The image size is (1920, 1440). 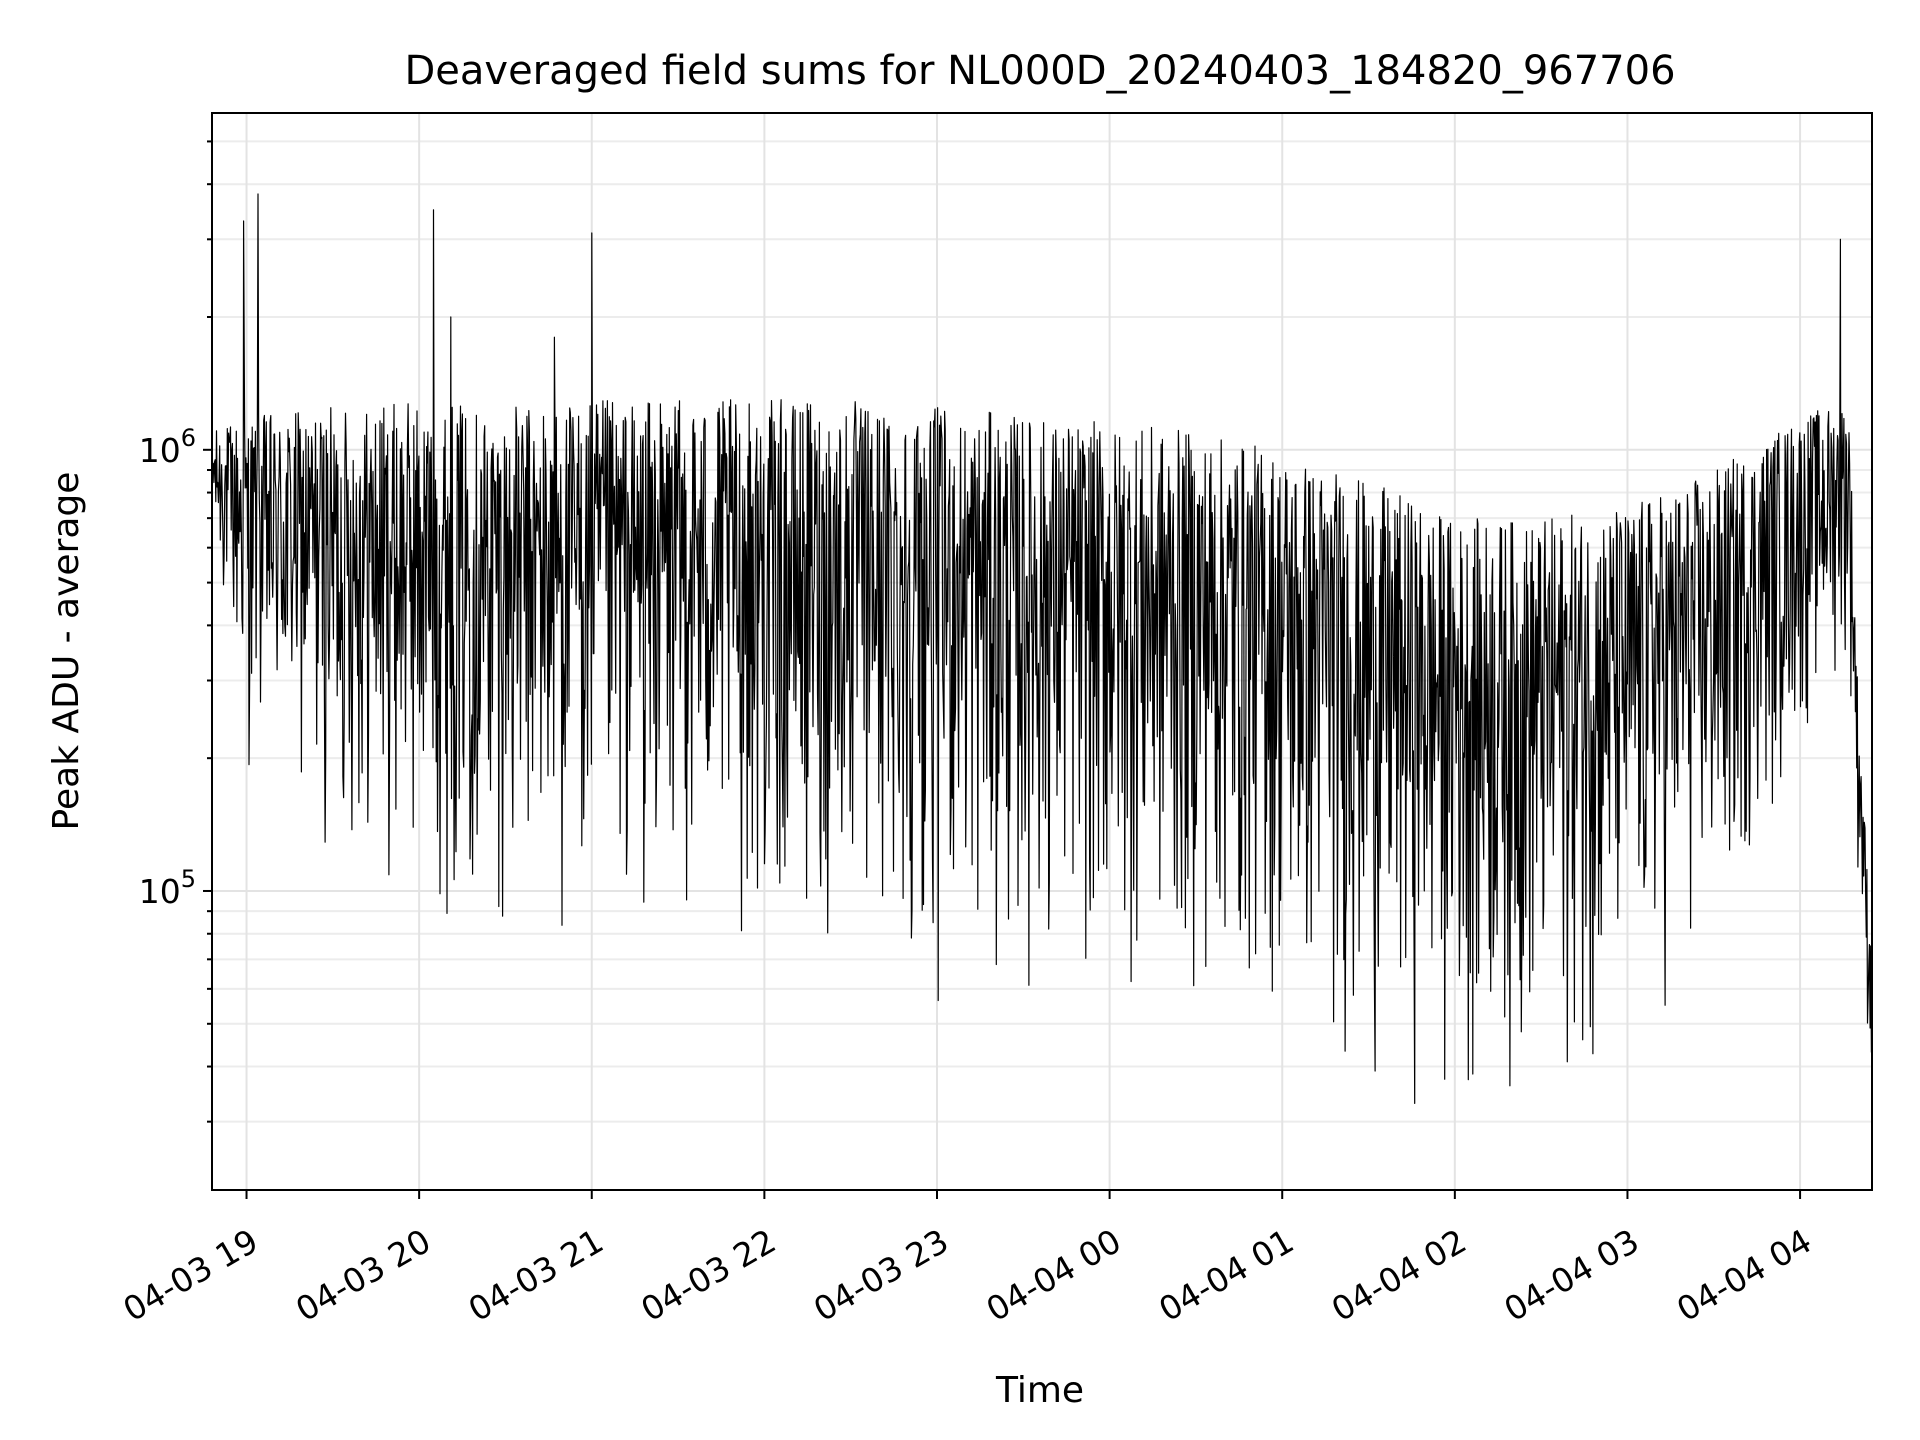 What do you see at coordinates (167, 447) in the screenshot?
I see `y-tick-label: 10⁶` at bounding box center [167, 447].